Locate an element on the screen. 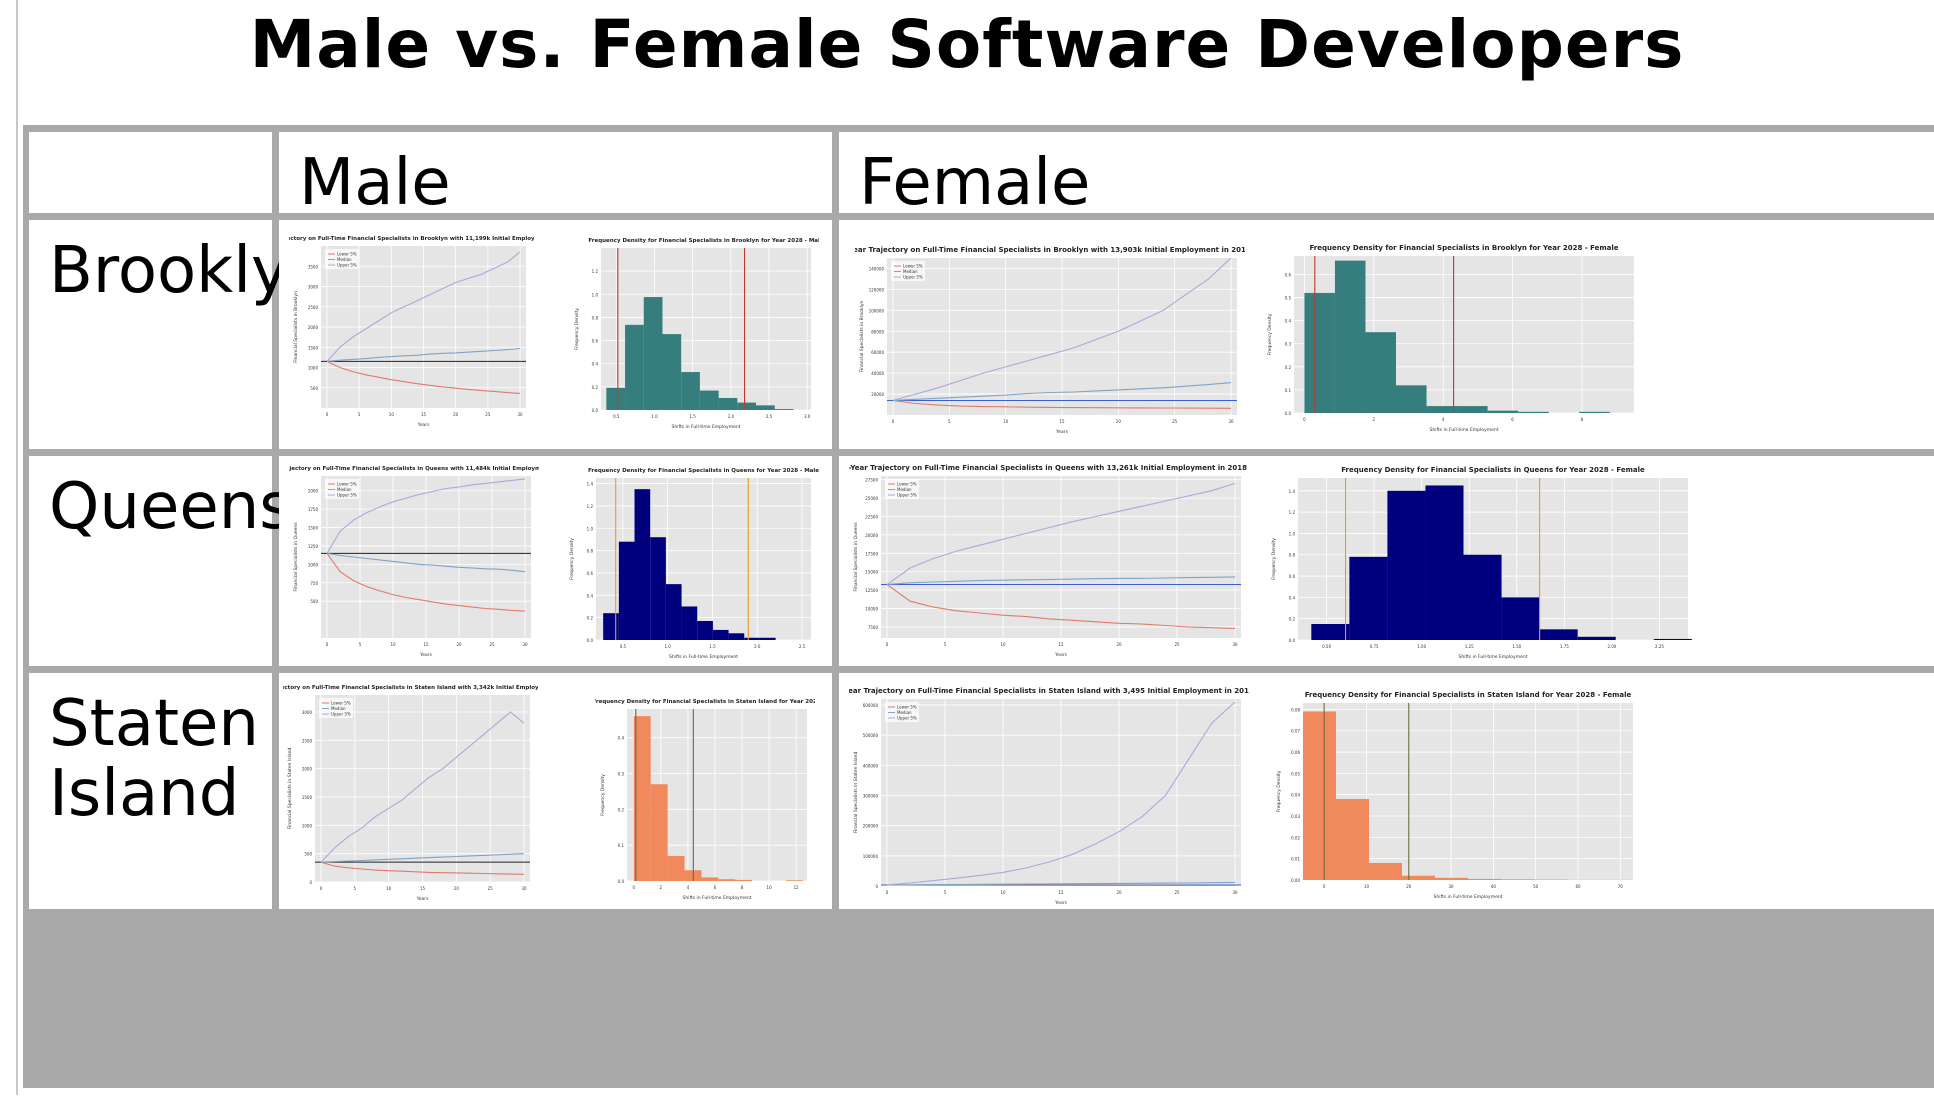  y-tick-label: 0 is located at coordinates (310, 882).